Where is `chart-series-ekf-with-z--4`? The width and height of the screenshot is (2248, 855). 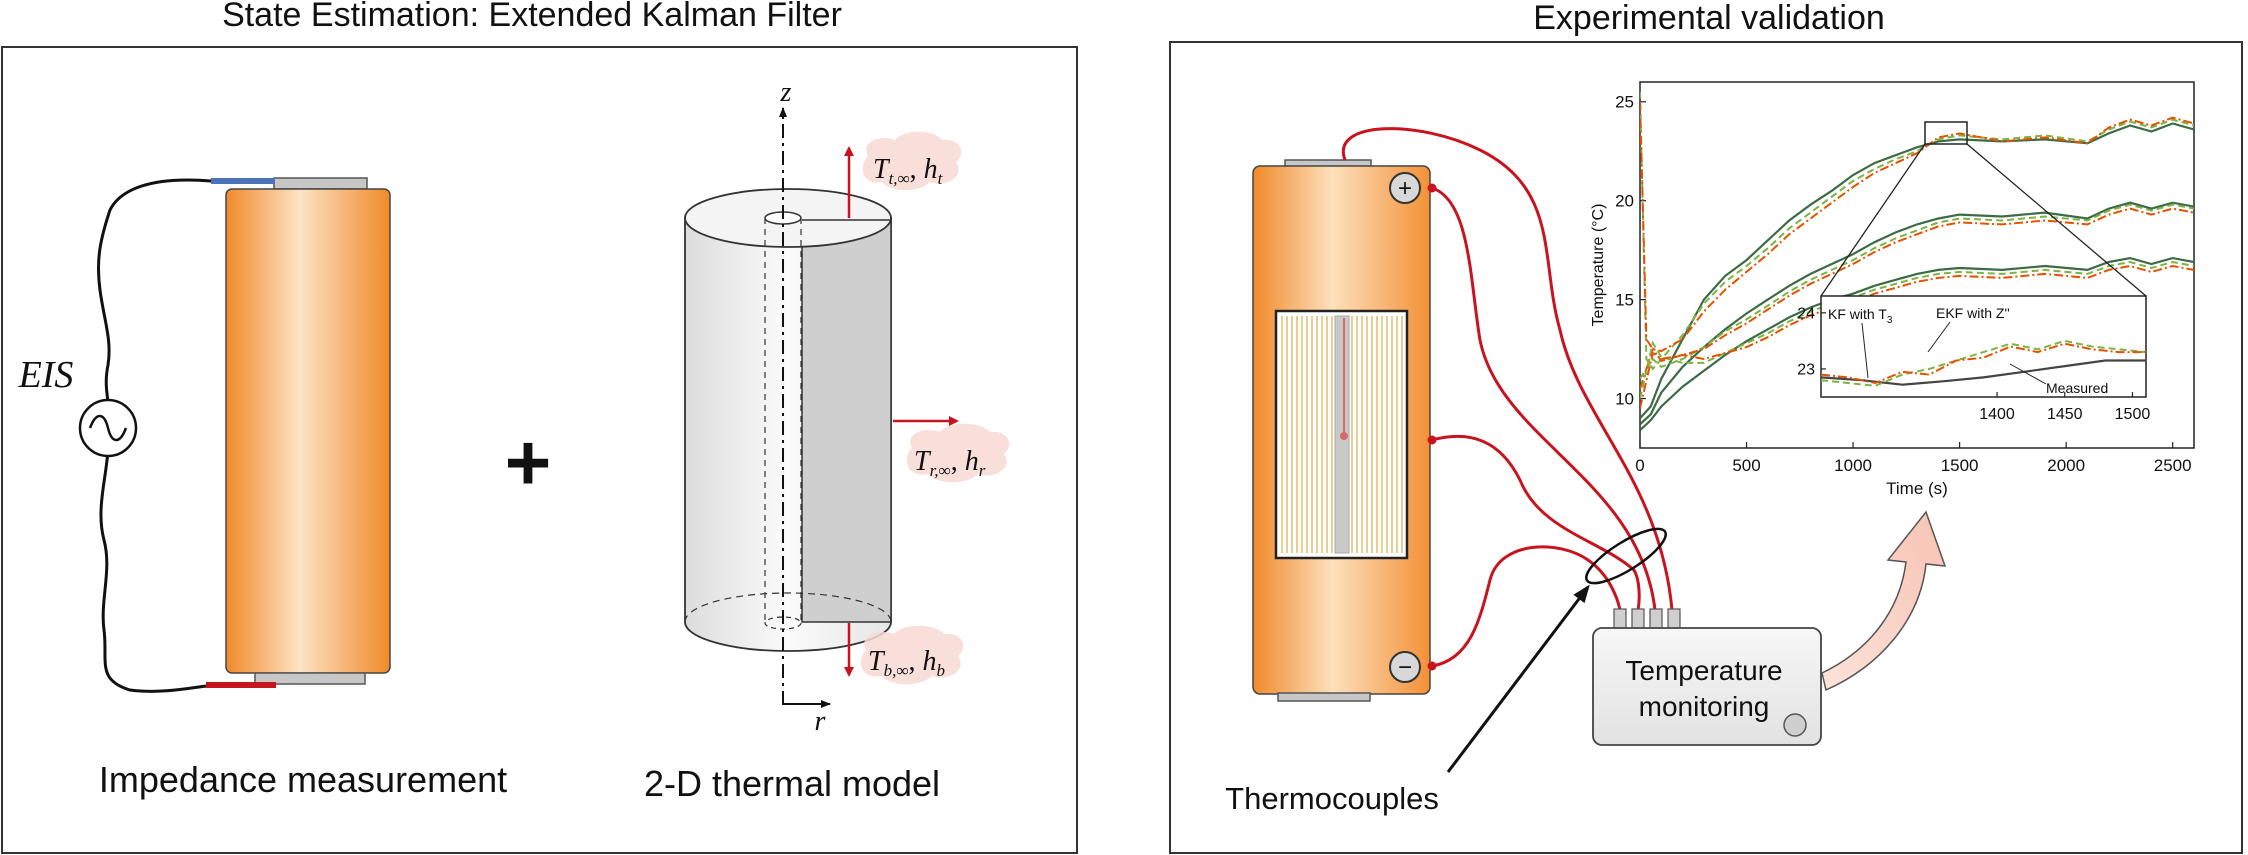
chart-series-ekf-with-z--4 is located at coordinates (1917, 227).